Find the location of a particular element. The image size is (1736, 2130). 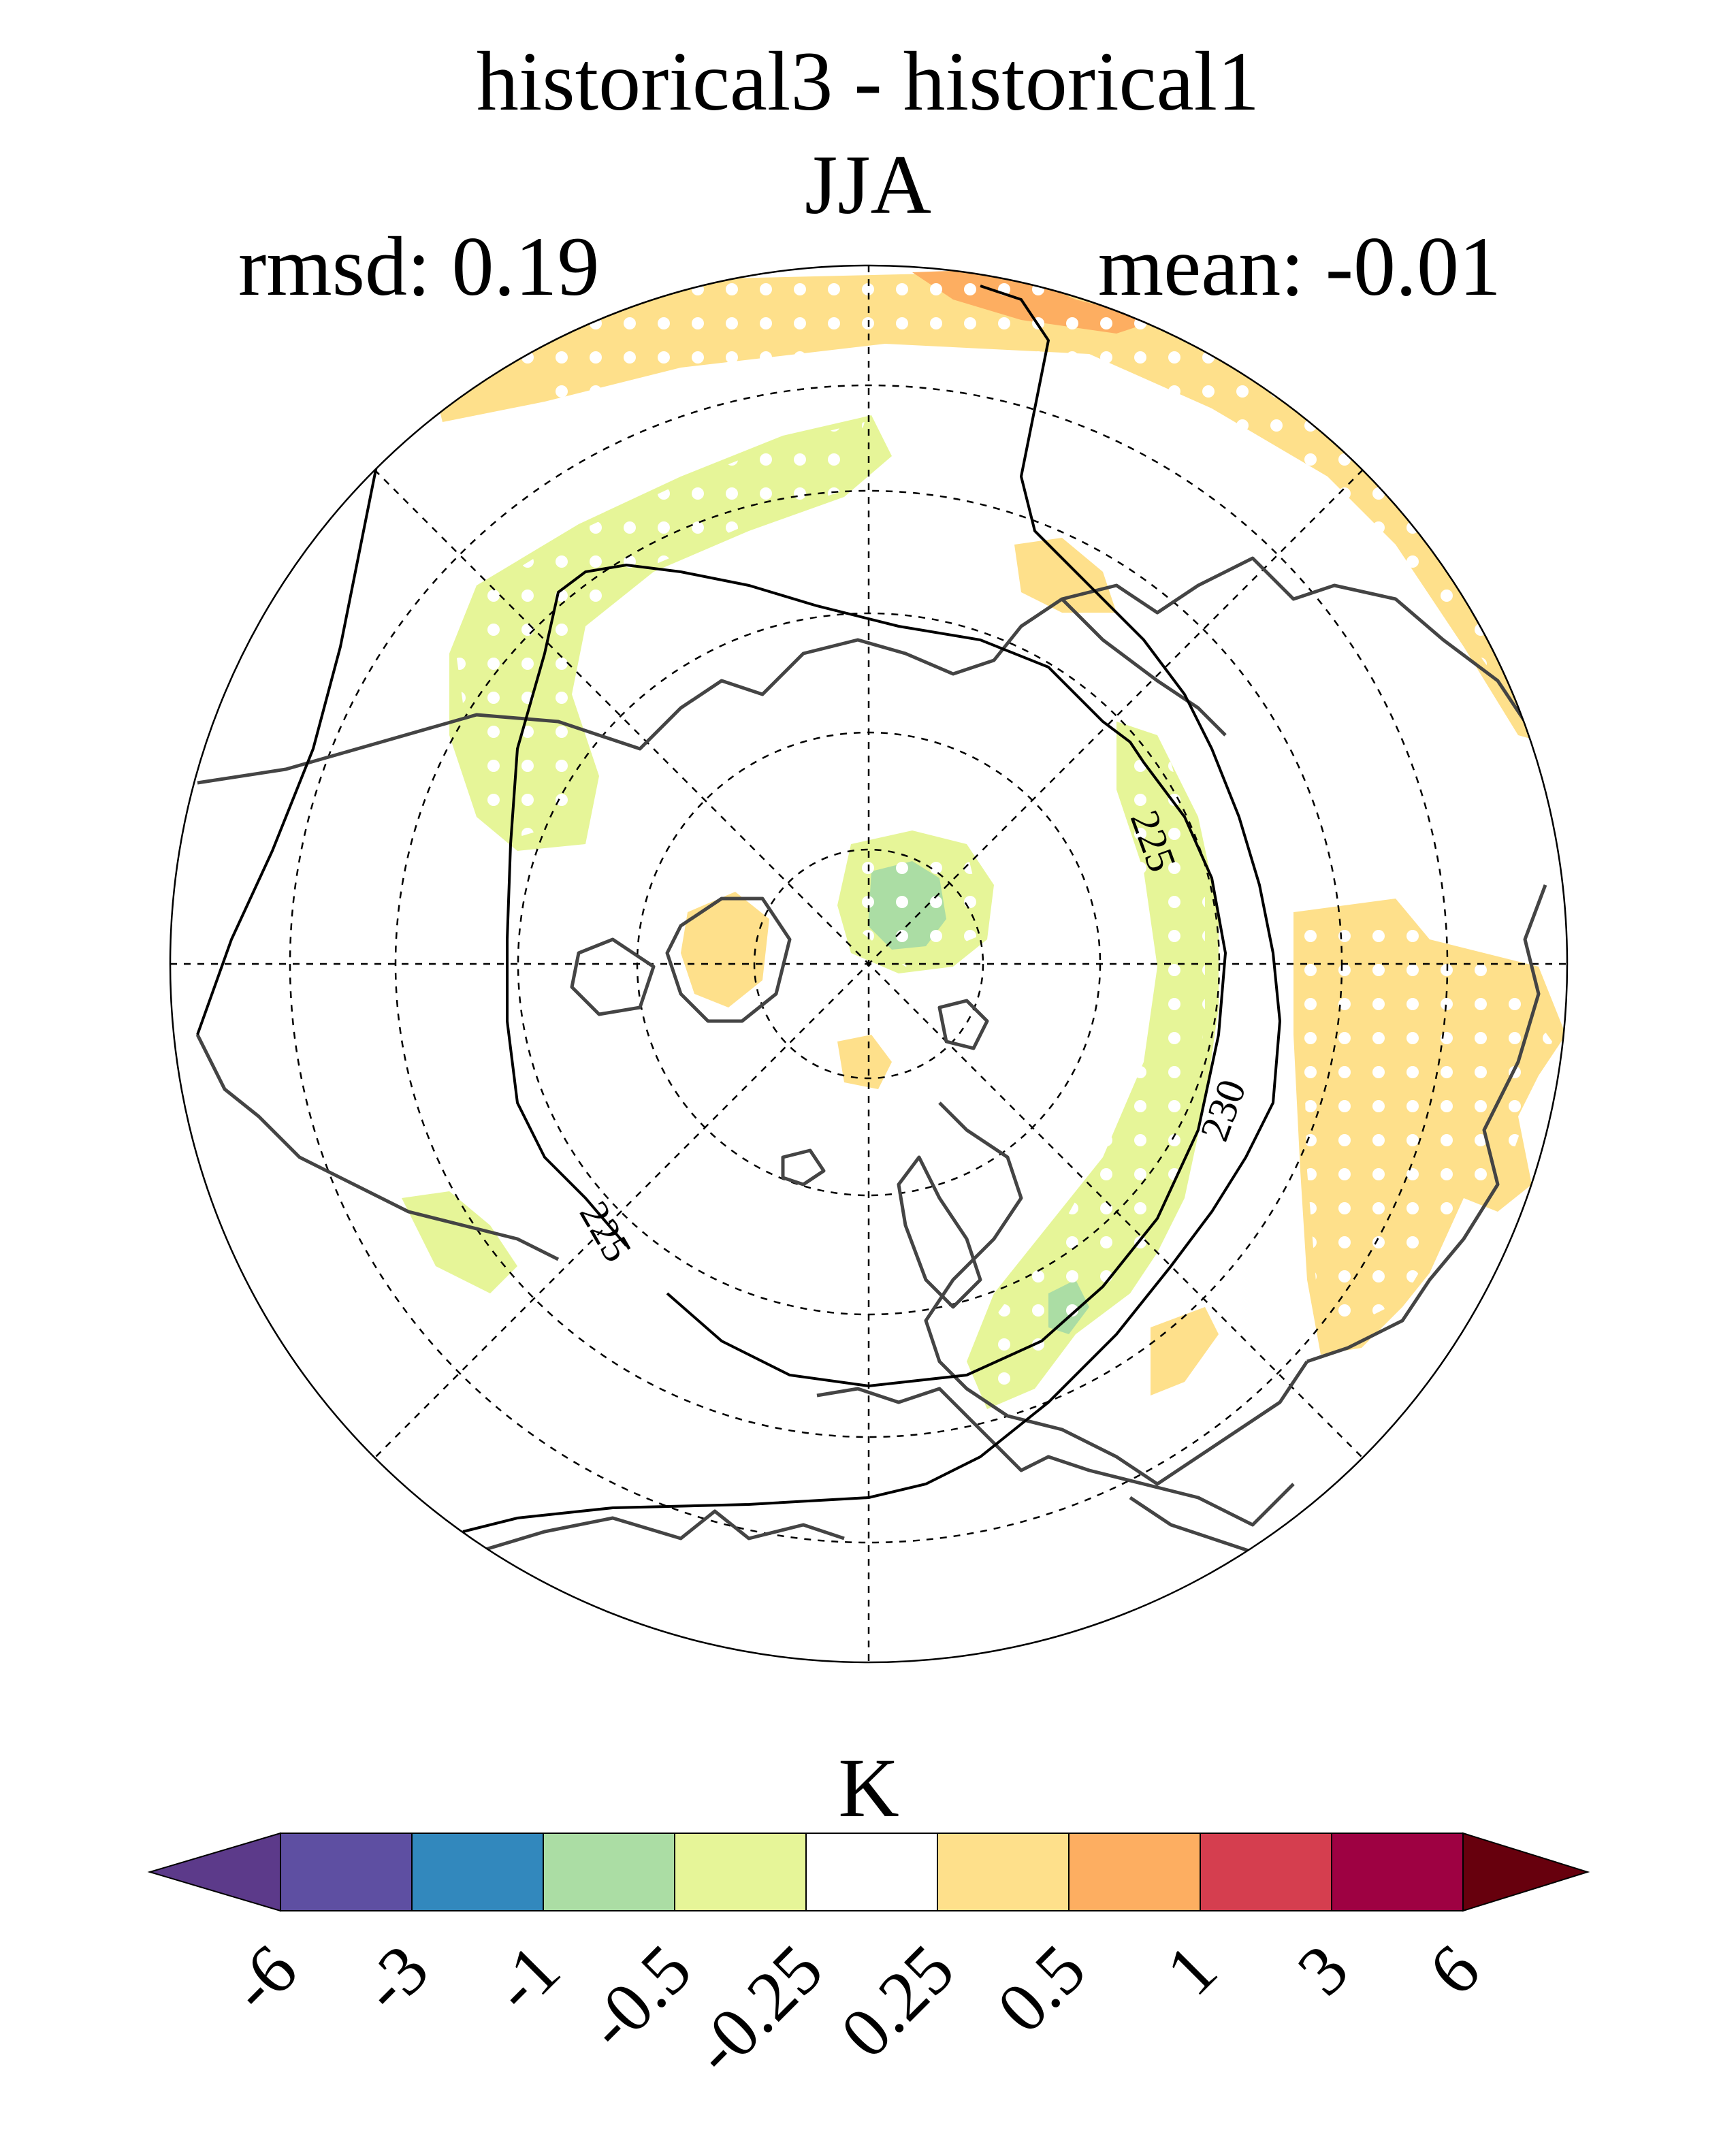

colorbar-tick-label: -1 is located at coordinates (526, 1978).